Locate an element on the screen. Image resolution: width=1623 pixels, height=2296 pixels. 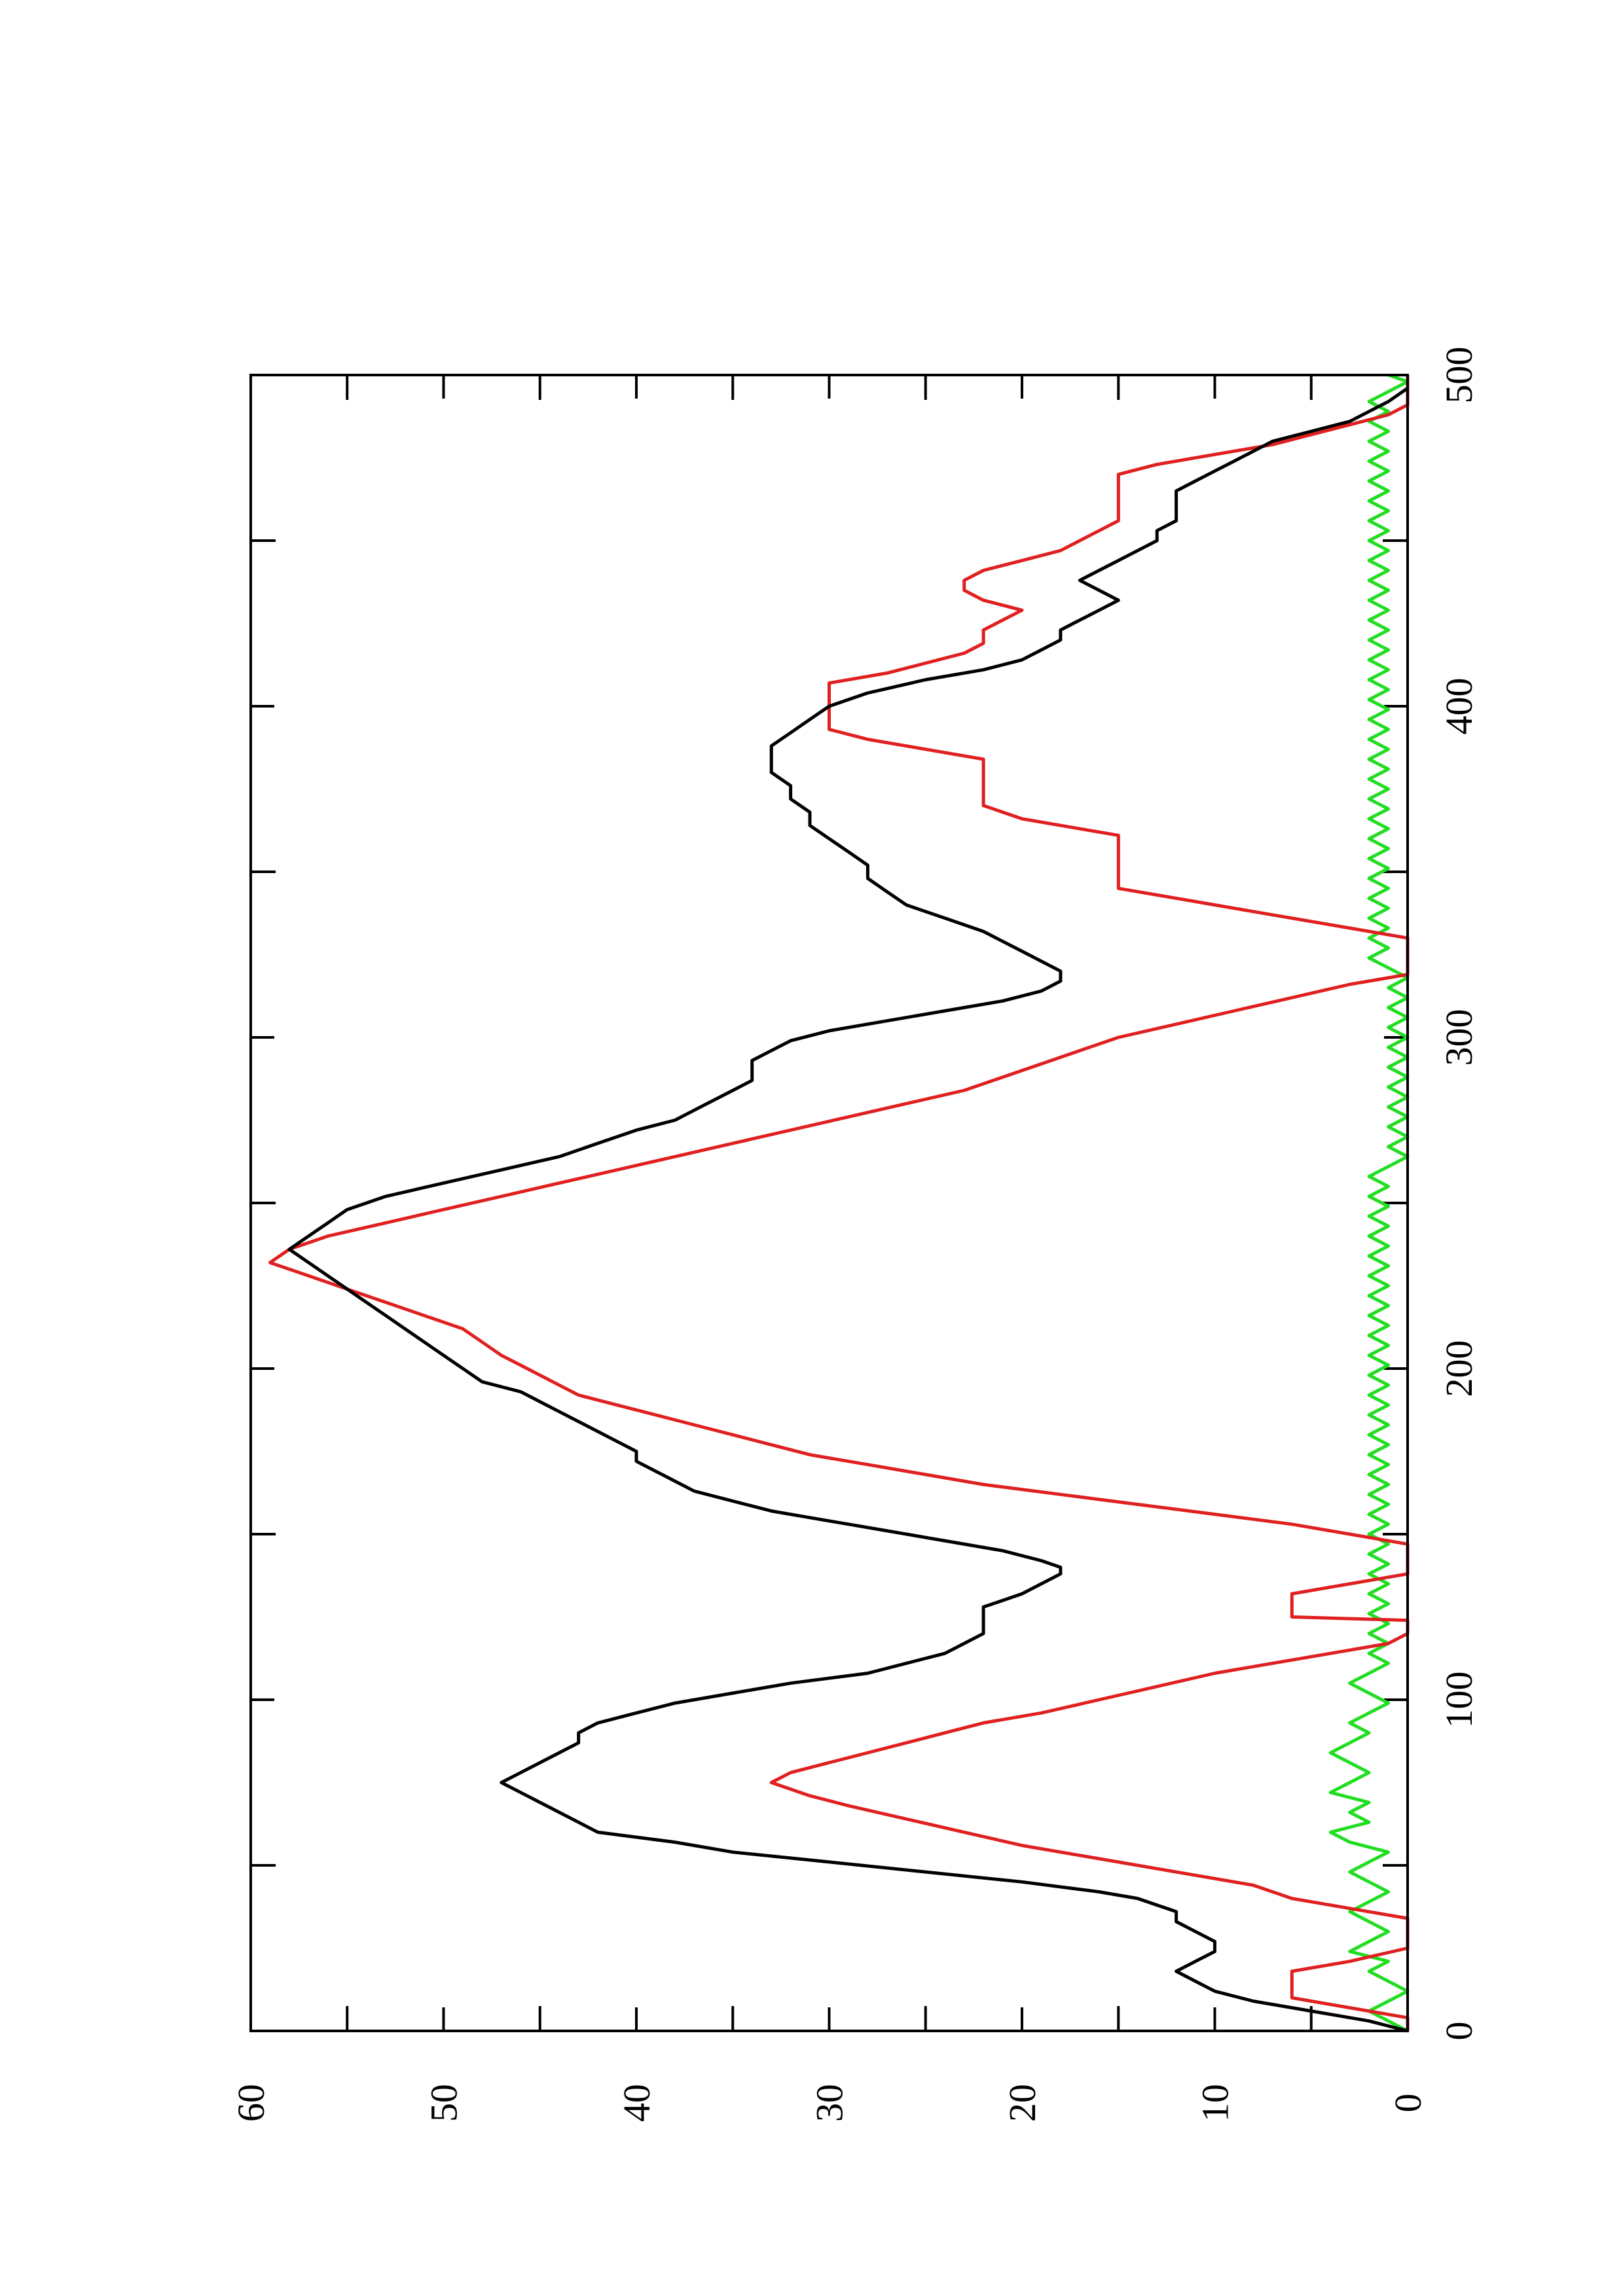
x-tick-label: 400 is located at coordinates (1459, 706).